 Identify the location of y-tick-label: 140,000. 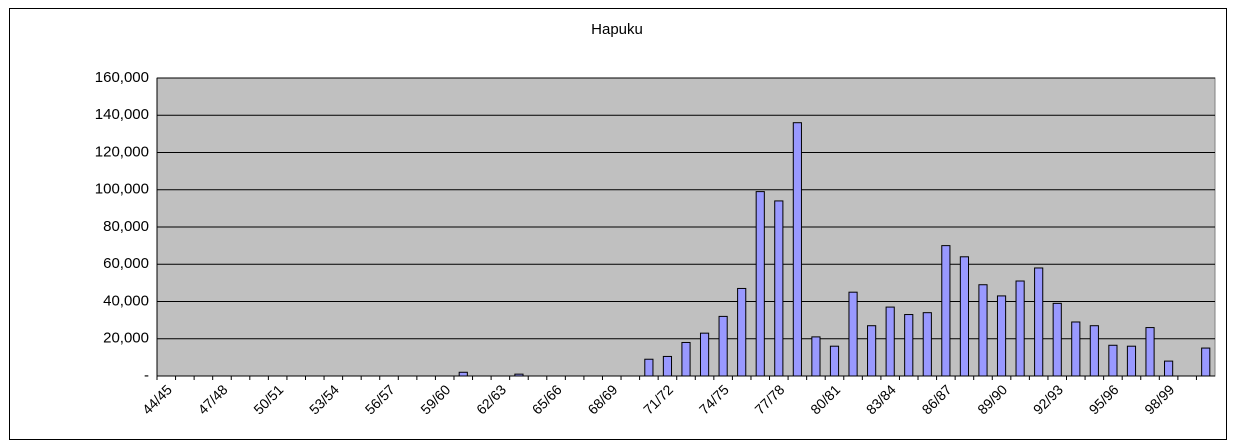
(122, 114).